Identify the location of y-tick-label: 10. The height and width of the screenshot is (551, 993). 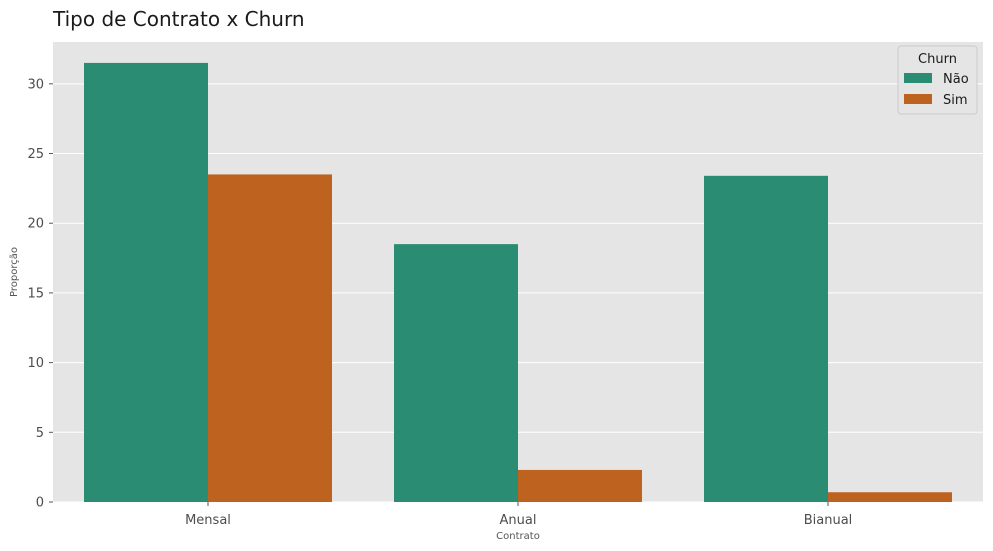
(35, 363).